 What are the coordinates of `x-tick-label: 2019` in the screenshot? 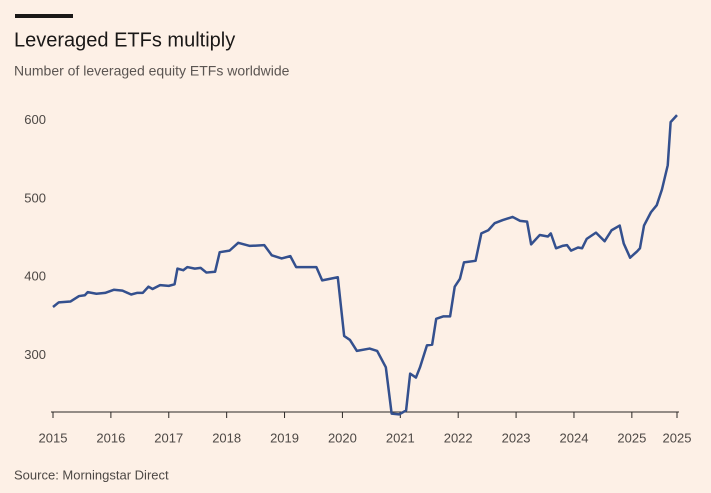 It's located at (284, 437).